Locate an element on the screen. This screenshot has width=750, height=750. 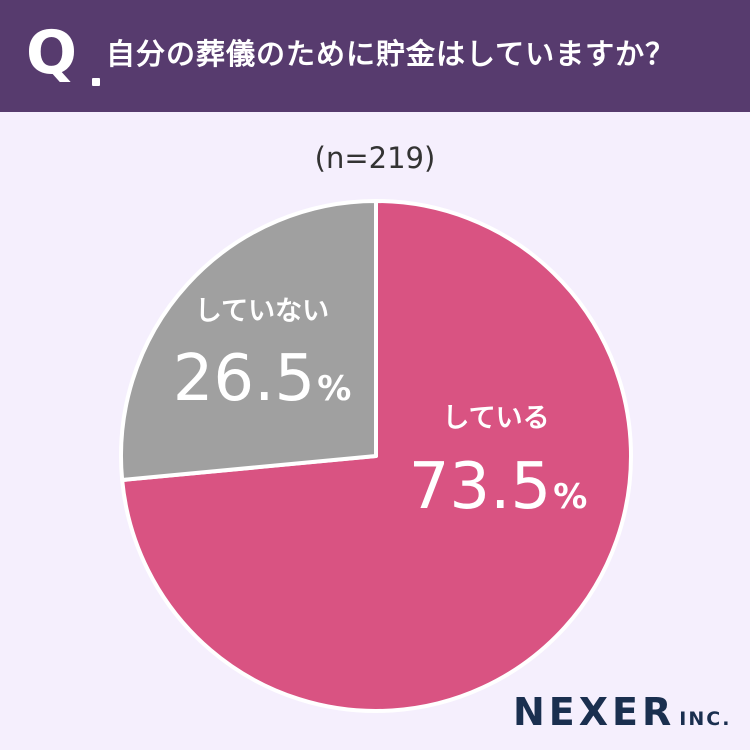
logo-sub: INC. is located at coordinates (705, 719).